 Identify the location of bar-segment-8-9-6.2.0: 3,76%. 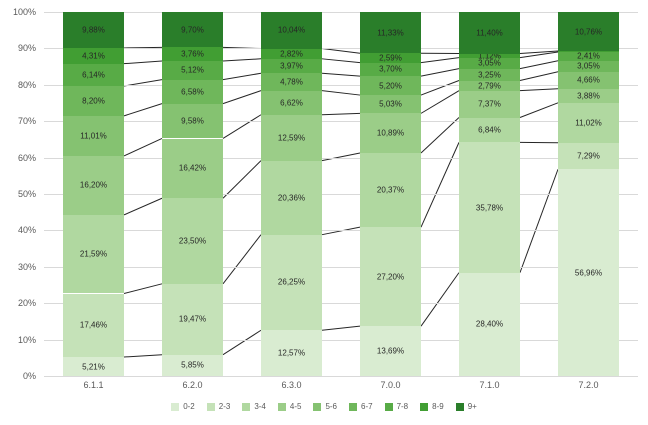
(192, 54).